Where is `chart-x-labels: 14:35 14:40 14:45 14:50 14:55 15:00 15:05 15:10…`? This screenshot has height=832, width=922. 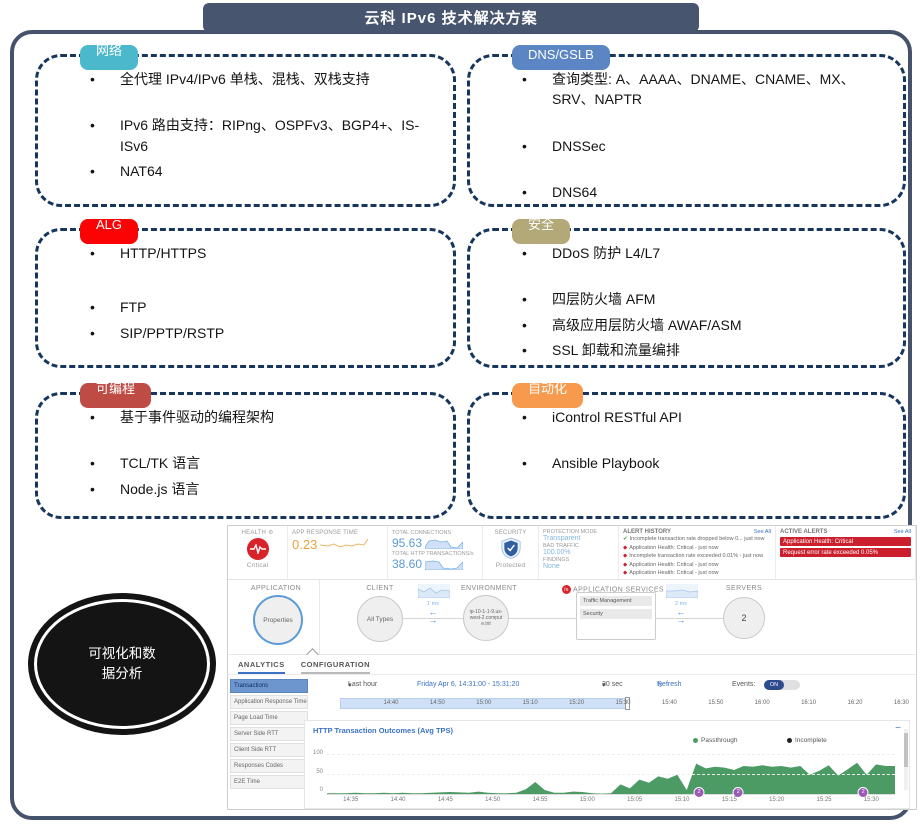 chart-x-labels: 14:35 14:40 14:45 14:50 14:55 15:00 15:05 15:10… is located at coordinates (611, 801).